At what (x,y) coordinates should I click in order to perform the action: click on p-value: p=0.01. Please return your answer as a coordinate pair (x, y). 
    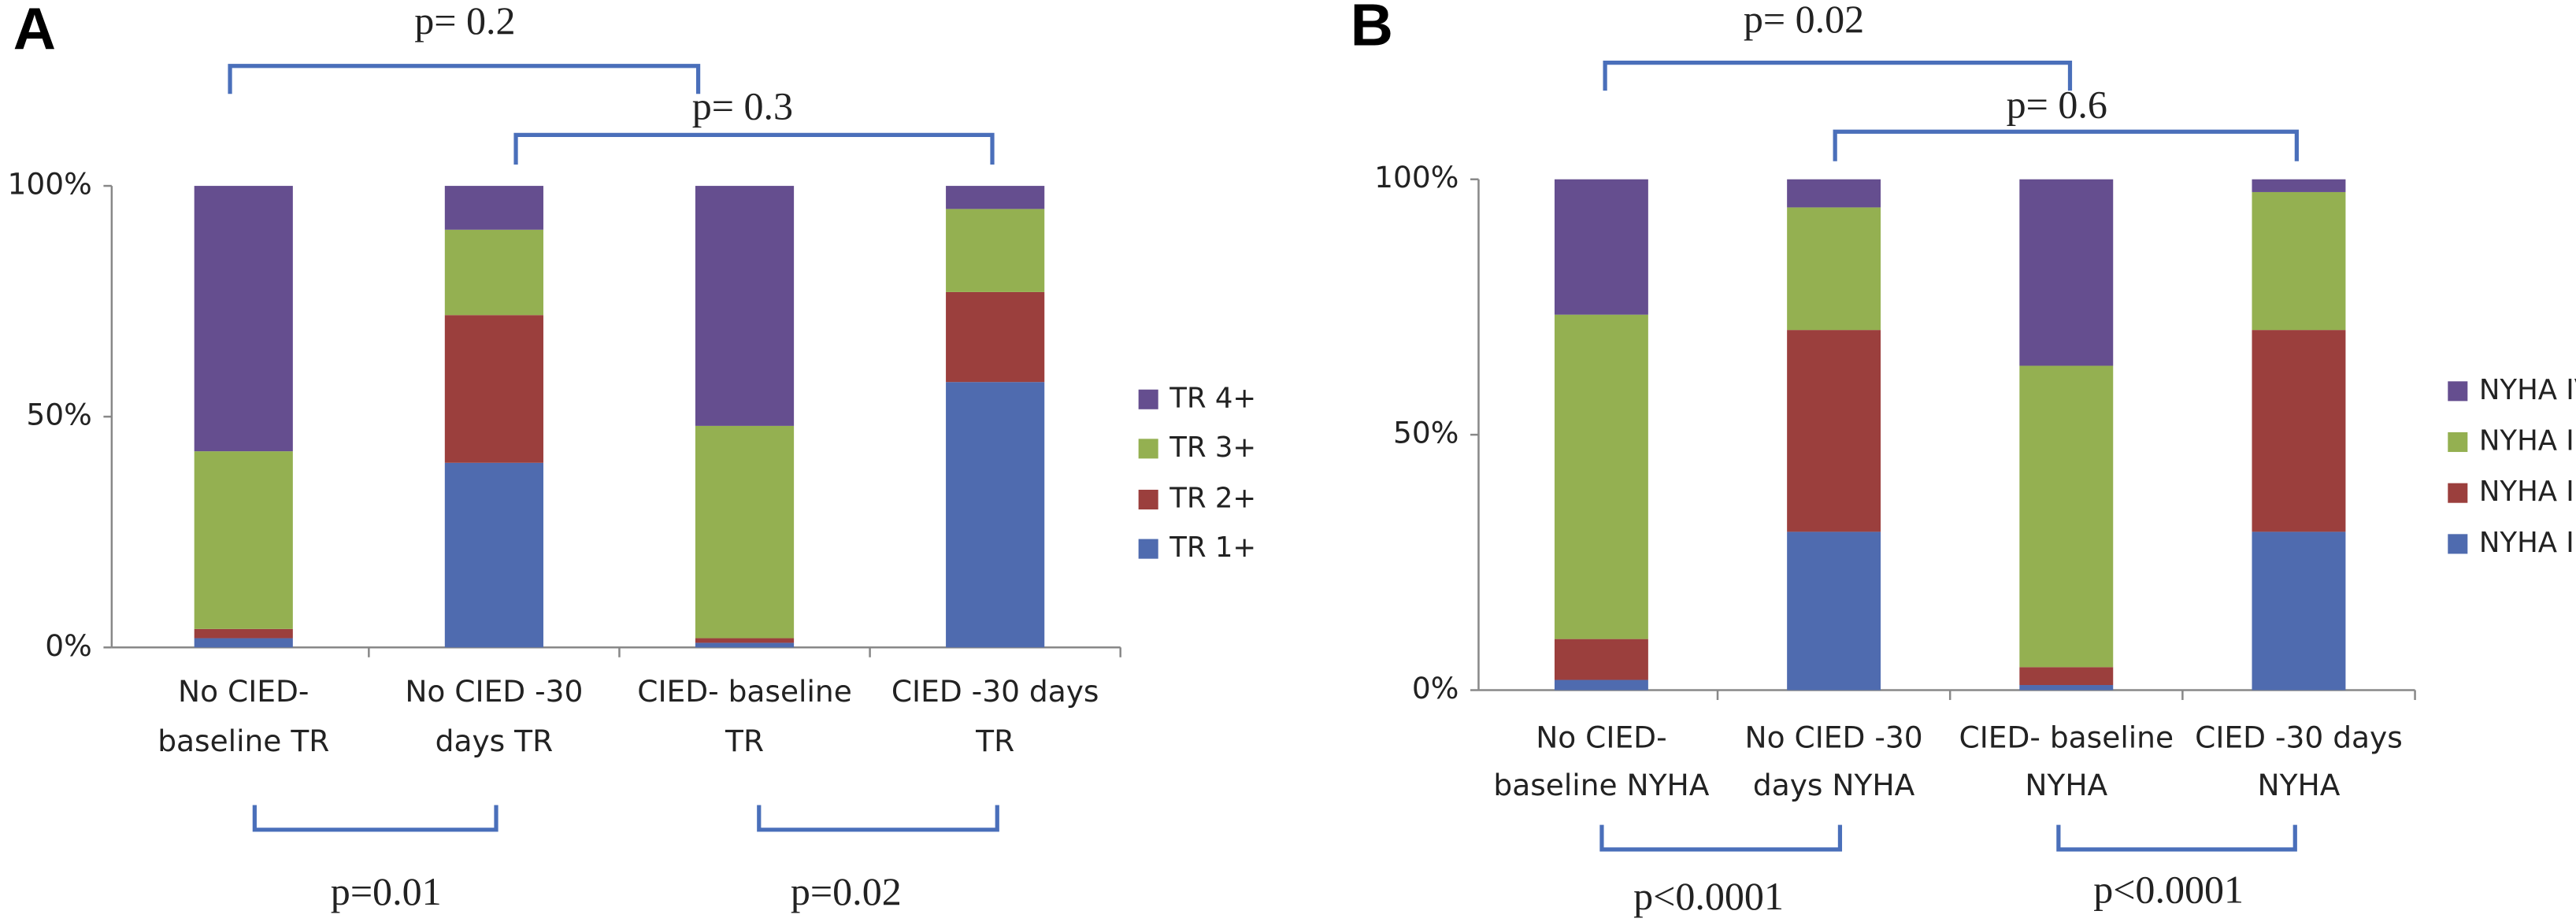
    Looking at the image, I should click on (386, 891).